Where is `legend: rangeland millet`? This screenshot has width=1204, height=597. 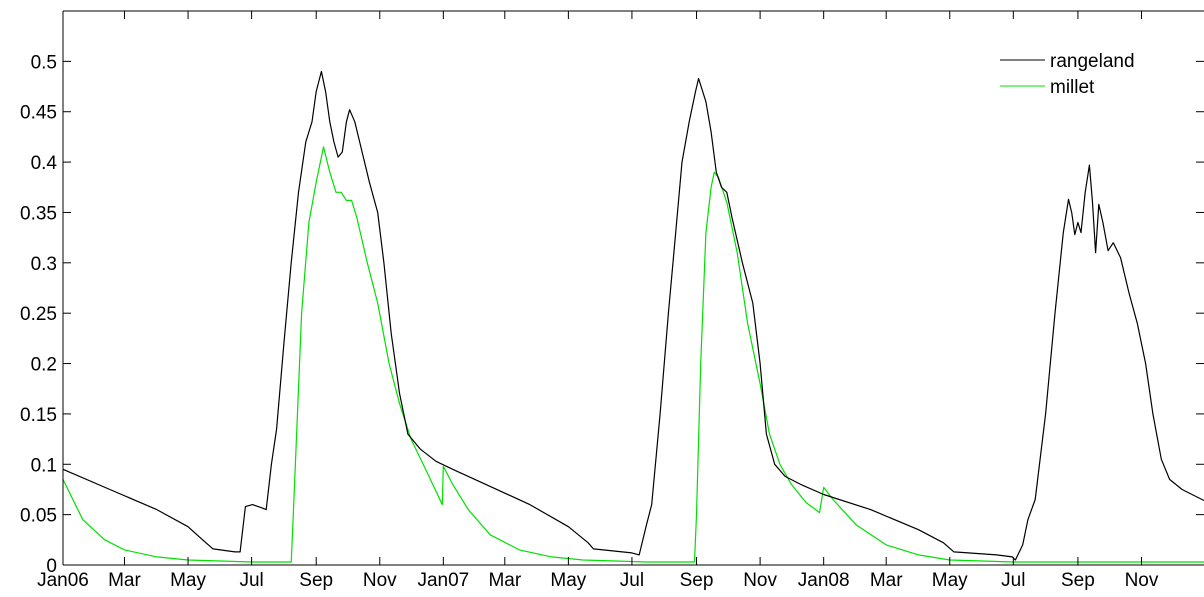 legend: rangeland millet is located at coordinates (1067, 74).